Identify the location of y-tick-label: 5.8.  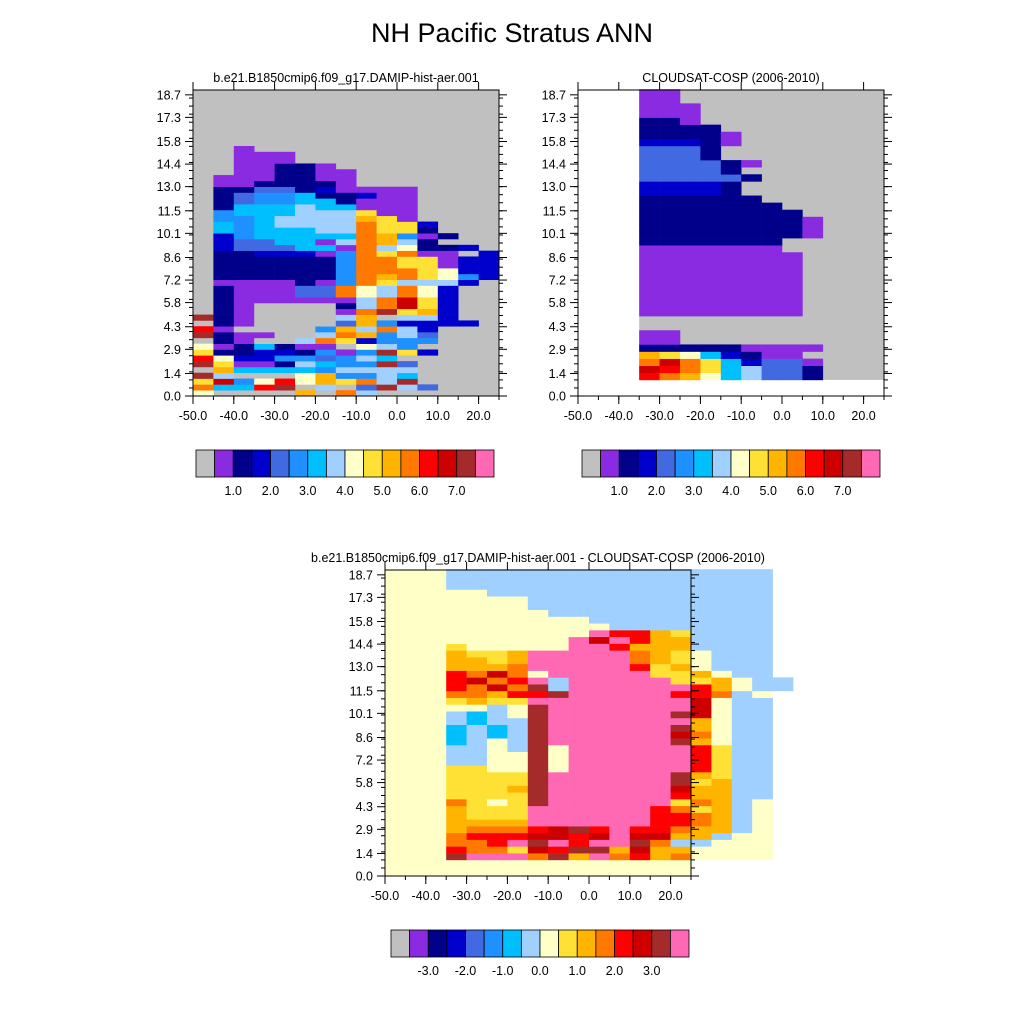
(172, 303).